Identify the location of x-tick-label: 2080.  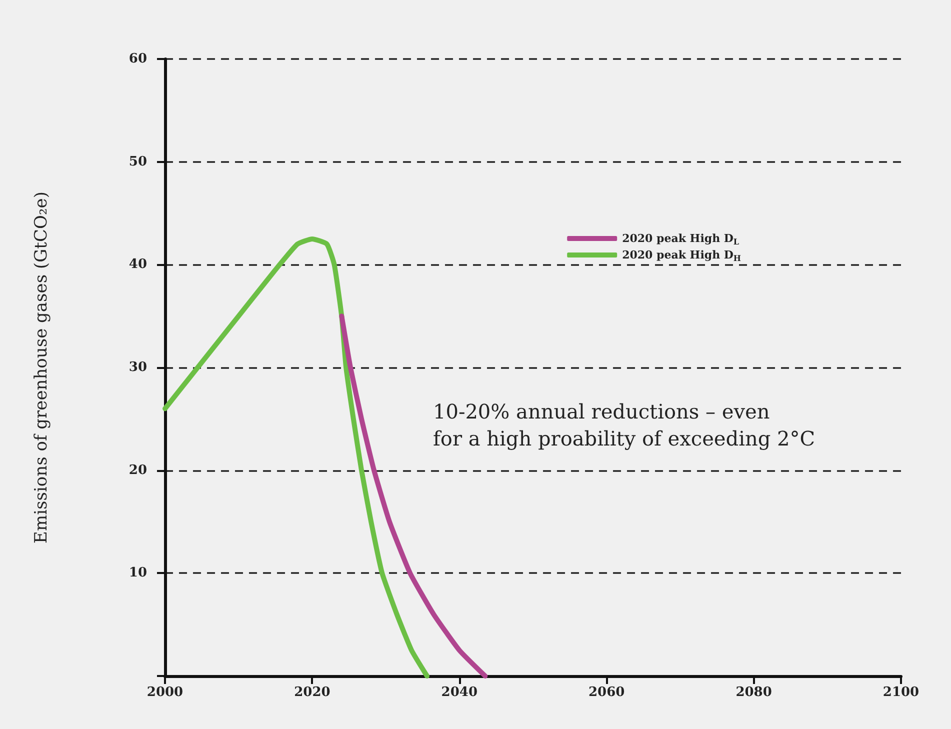
(754, 692).